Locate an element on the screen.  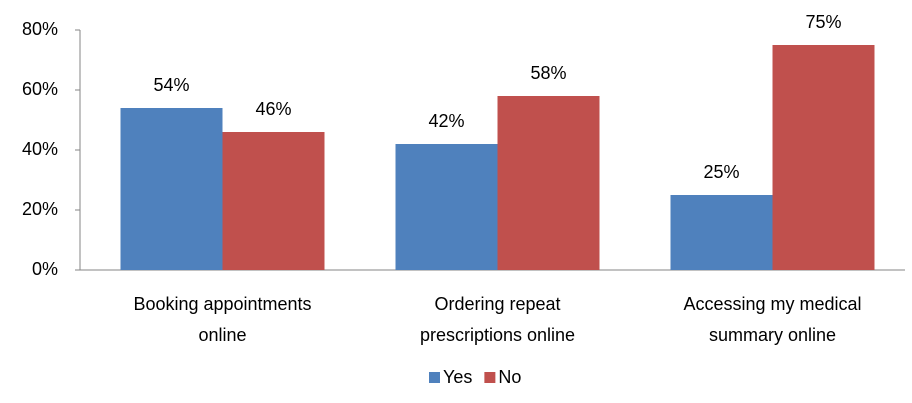
x-tick-label: Ordering repeat is located at coordinates (497, 304).